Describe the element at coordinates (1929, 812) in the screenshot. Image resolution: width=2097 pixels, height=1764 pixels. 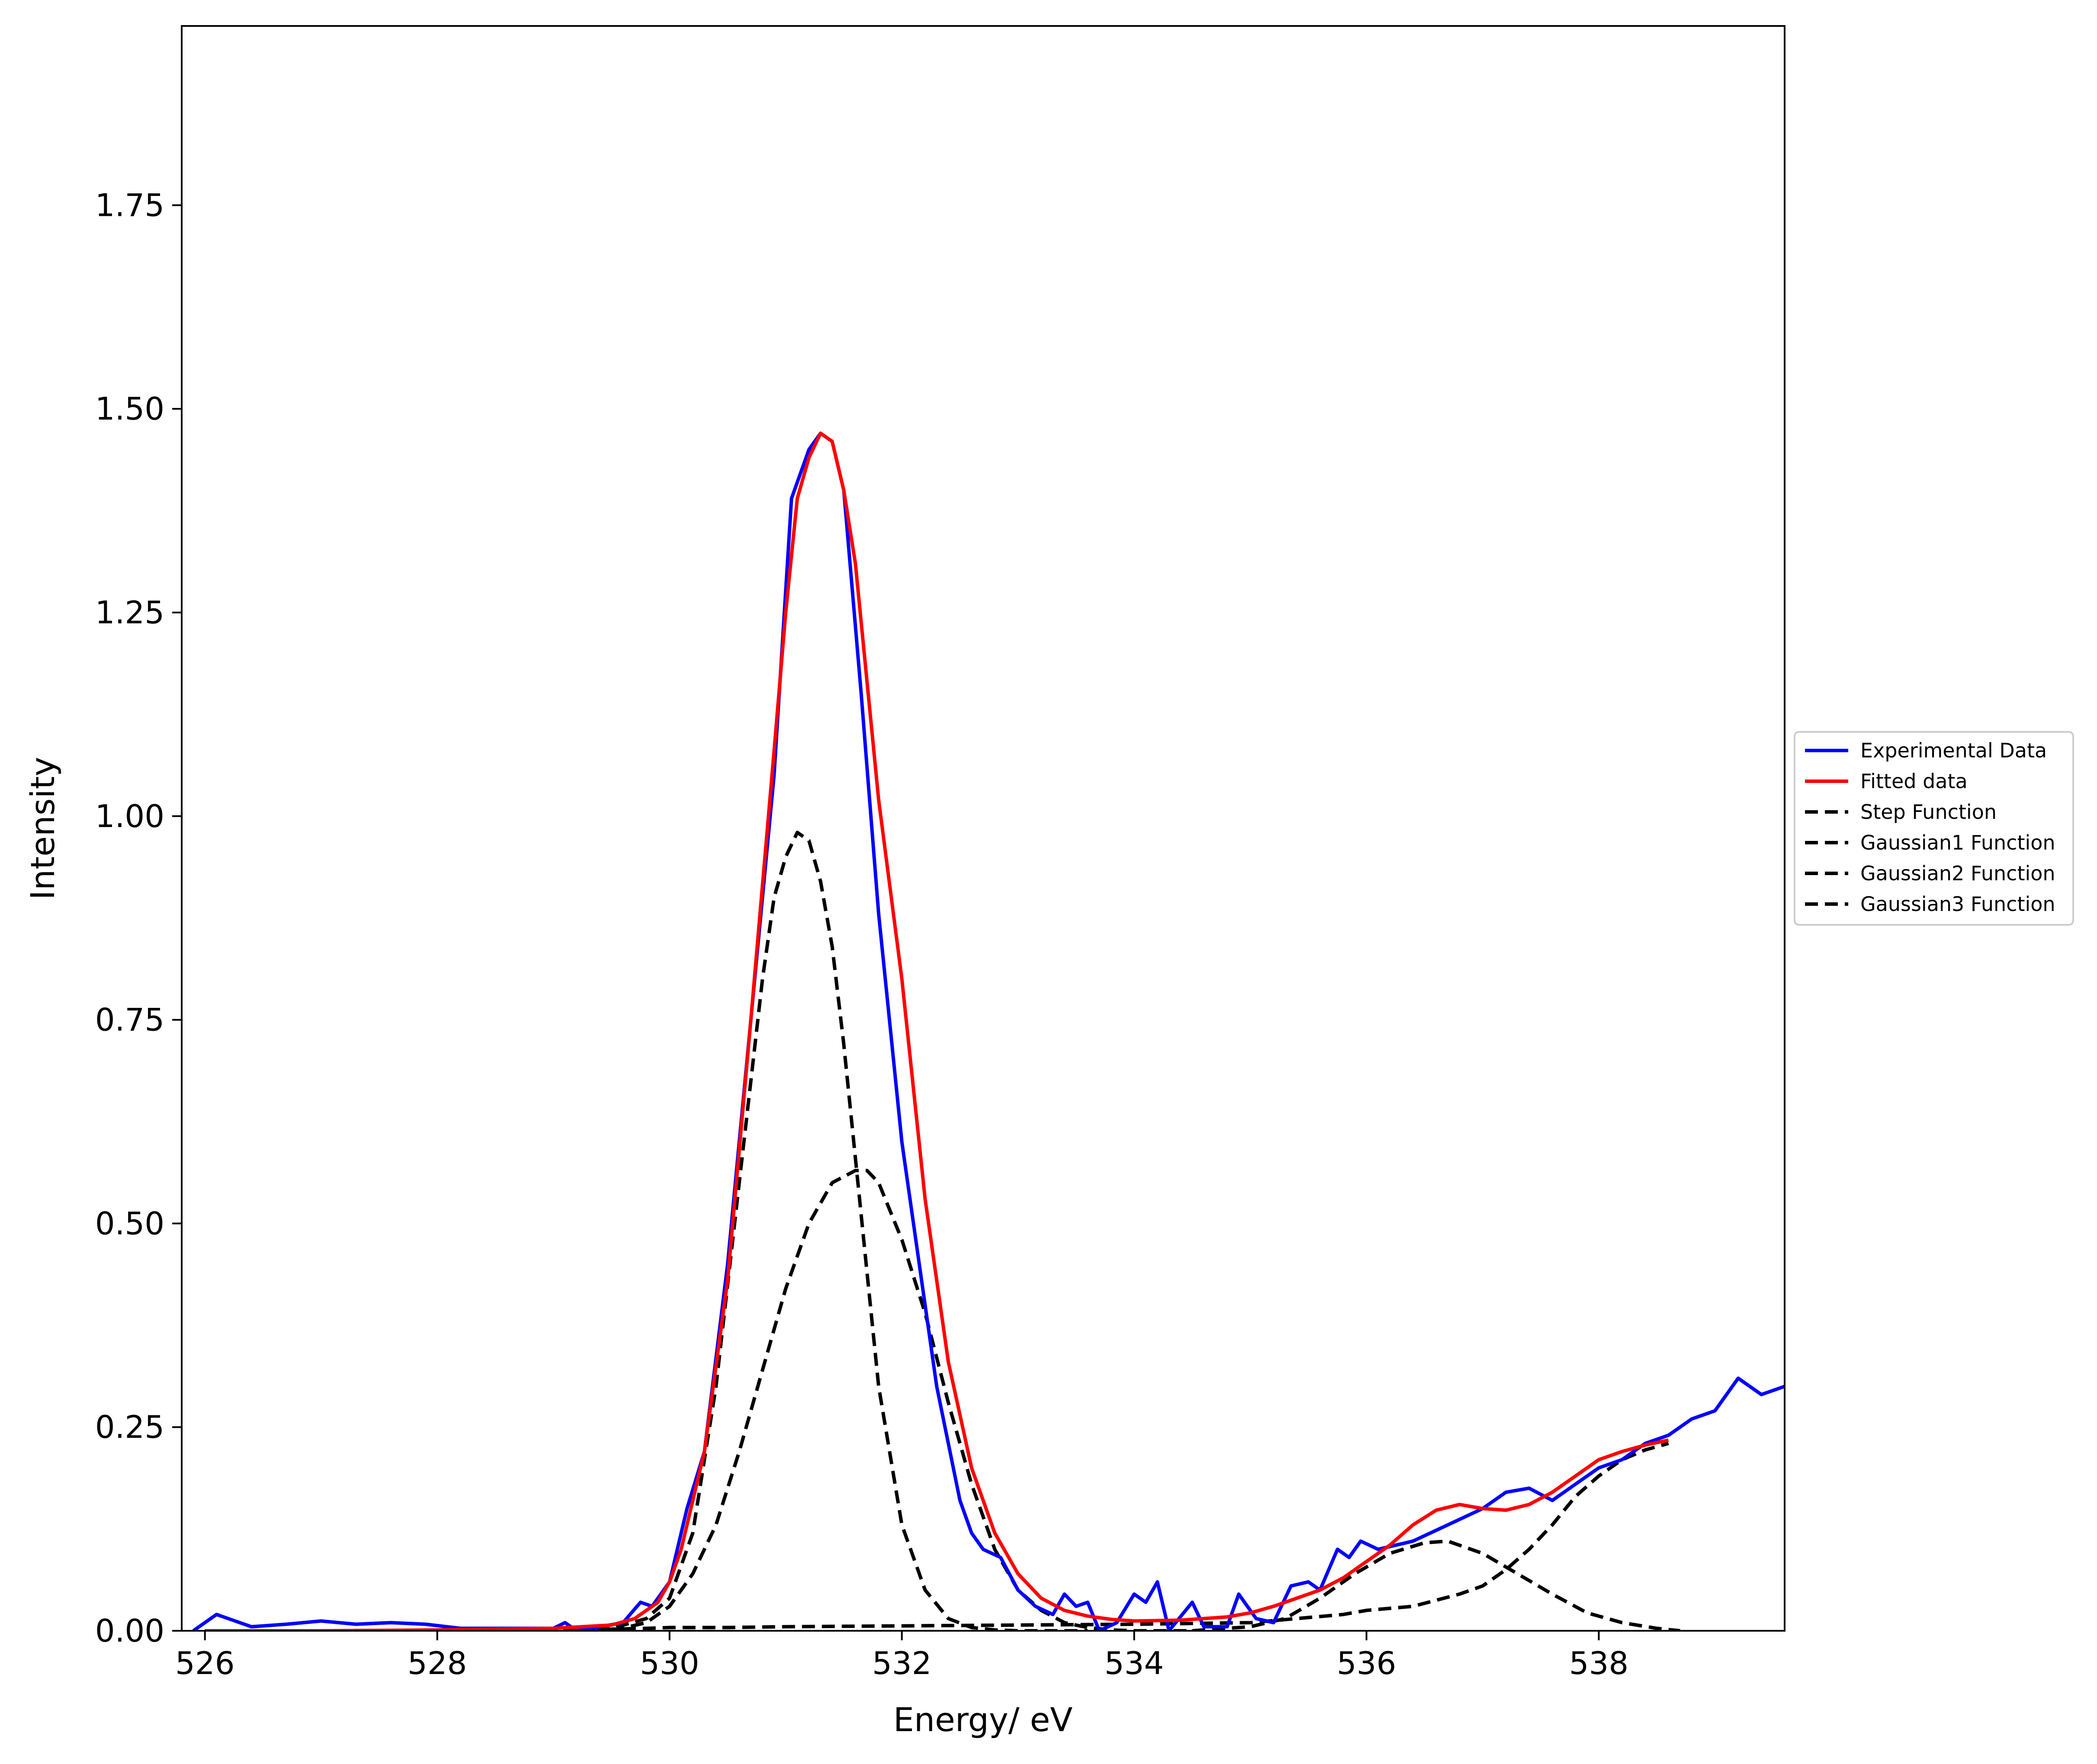
I see `legend-label: Step Function` at that location.